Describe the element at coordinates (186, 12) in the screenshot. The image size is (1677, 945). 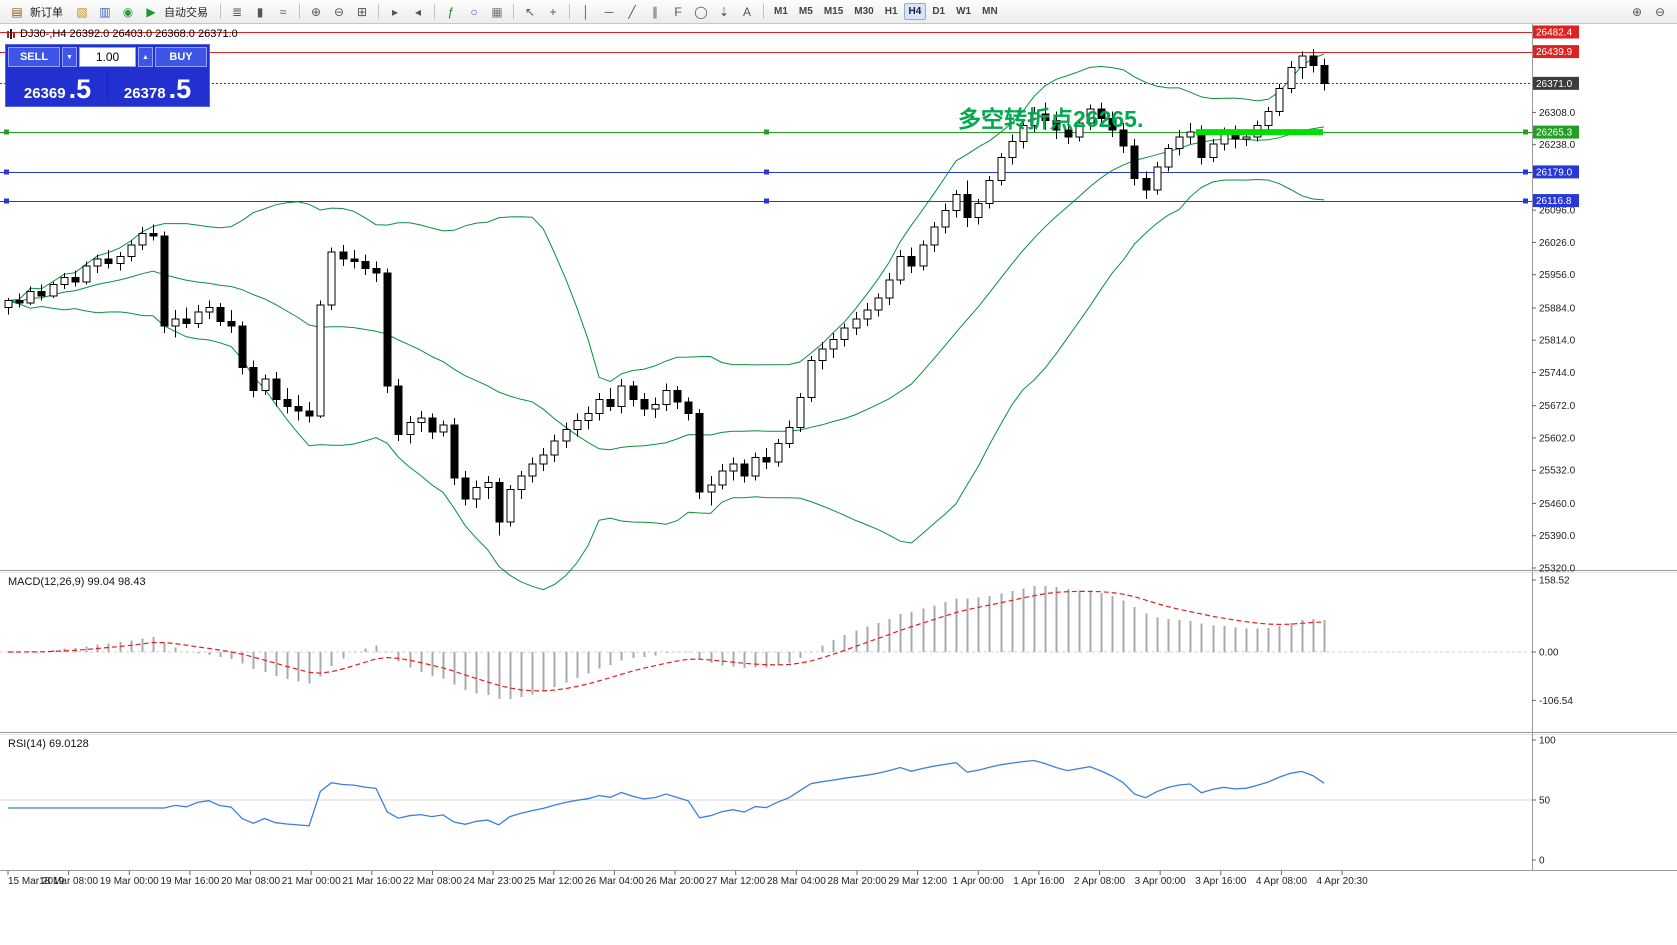
I see `auto-trading-label: 自动交易` at that location.